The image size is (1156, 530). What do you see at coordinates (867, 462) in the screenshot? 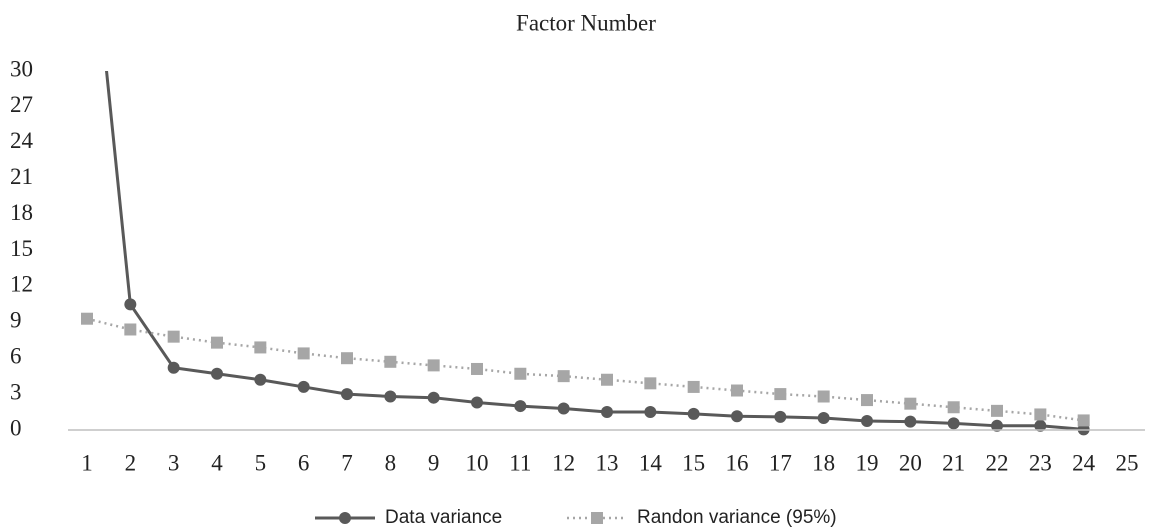
I see `x-tick-label: 19` at bounding box center [867, 462].